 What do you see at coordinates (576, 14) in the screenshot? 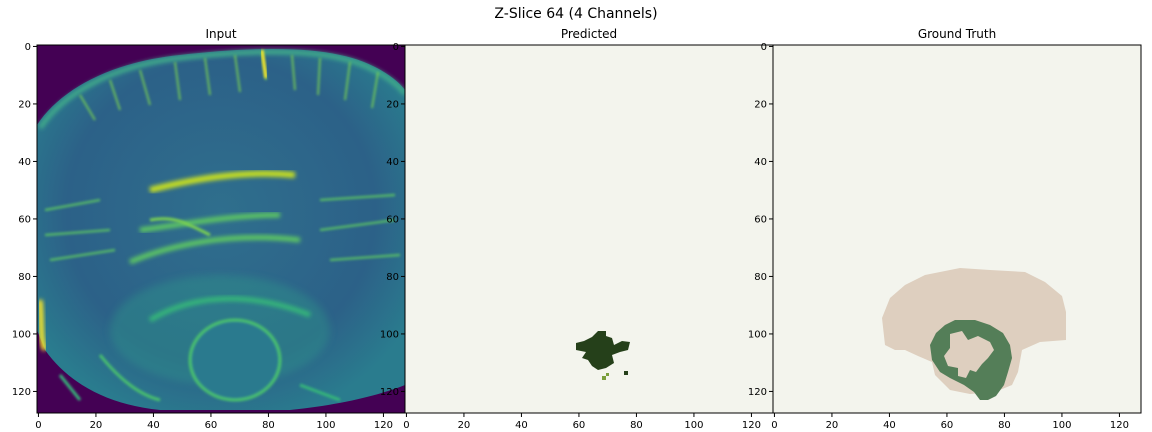
I see `figure-title: Z-Slice 64 (4 Channels)` at bounding box center [576, 14].